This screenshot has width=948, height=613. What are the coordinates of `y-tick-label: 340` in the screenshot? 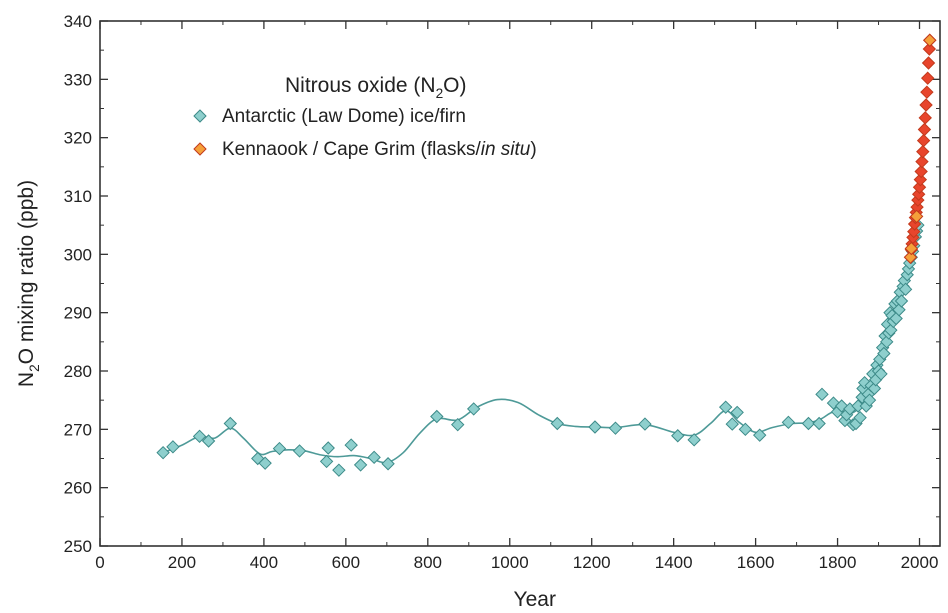 It's located at (78, 21).